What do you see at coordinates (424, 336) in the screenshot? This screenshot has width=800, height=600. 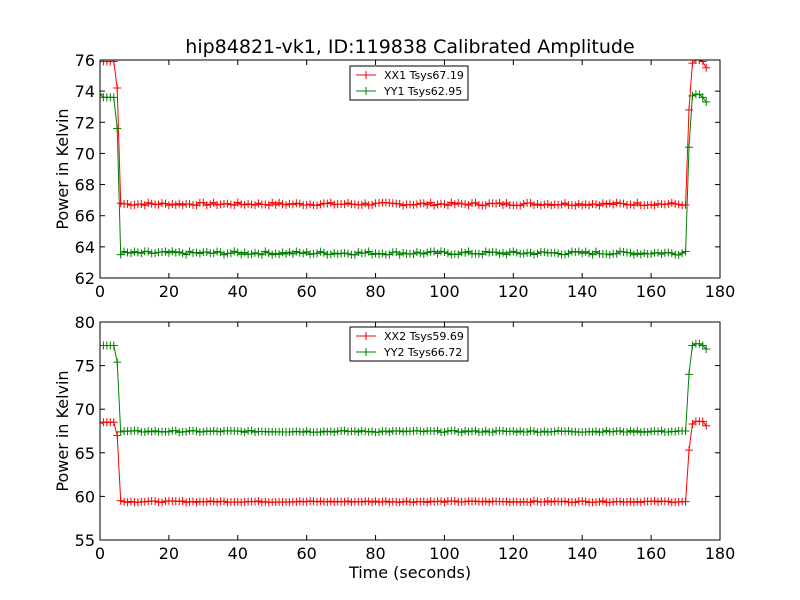 I see `legend-label: XX2 Tsys59.69` at bounding box center [424, 336].